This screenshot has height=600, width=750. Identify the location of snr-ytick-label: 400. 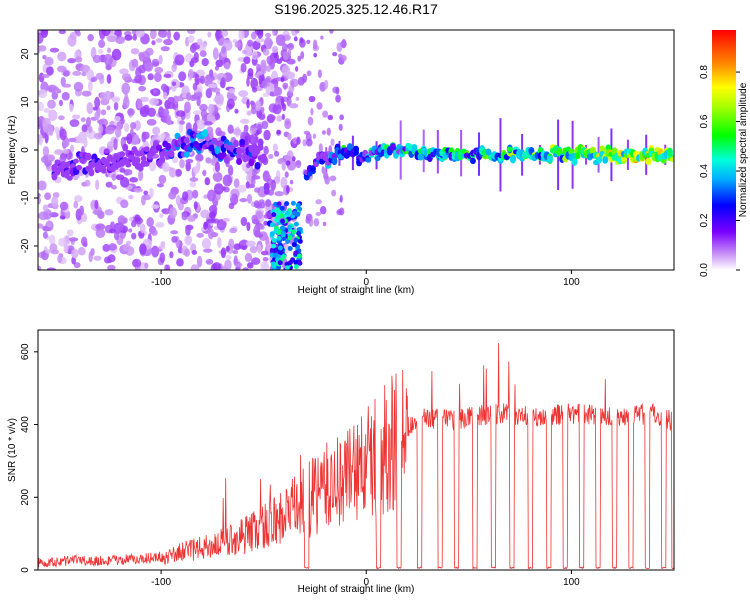
(25, 424).